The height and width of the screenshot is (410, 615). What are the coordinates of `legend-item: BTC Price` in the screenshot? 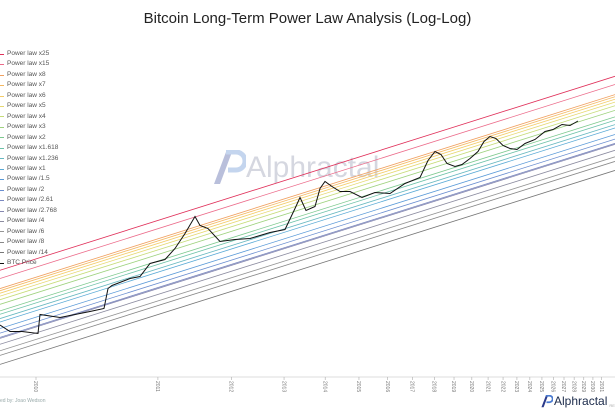 It's located at (29, 263).